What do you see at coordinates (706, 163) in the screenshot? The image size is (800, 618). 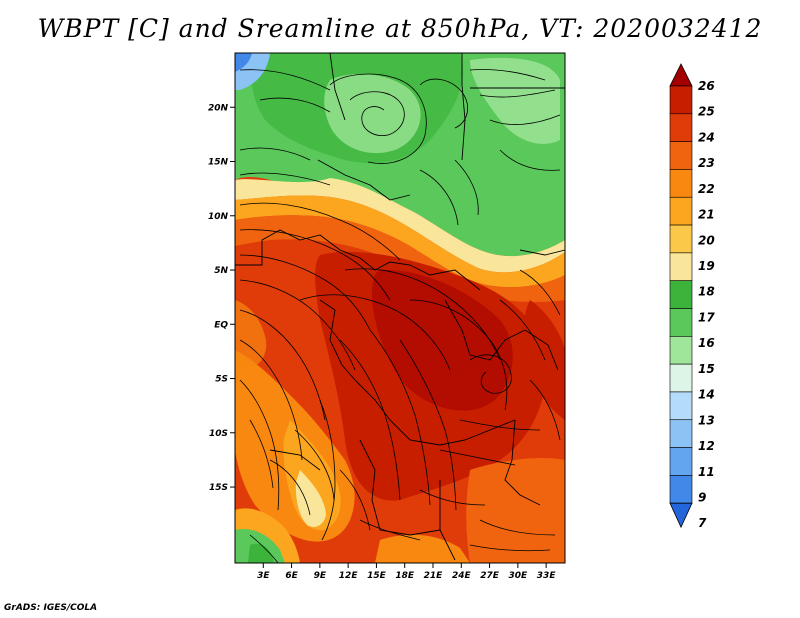 I see `colorbar-label: 23` at bounding box center [706, 163].